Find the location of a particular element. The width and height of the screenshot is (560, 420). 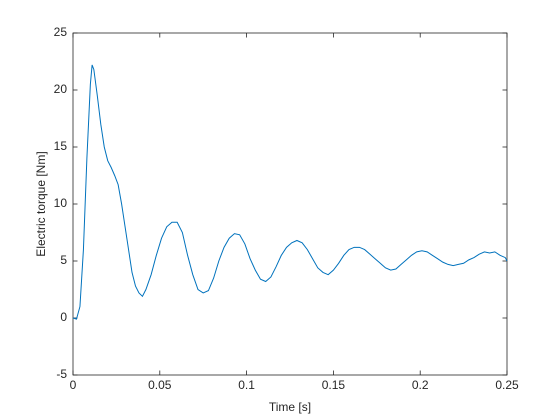

x-tick-label: 0 is located at coordinates (73, 385).